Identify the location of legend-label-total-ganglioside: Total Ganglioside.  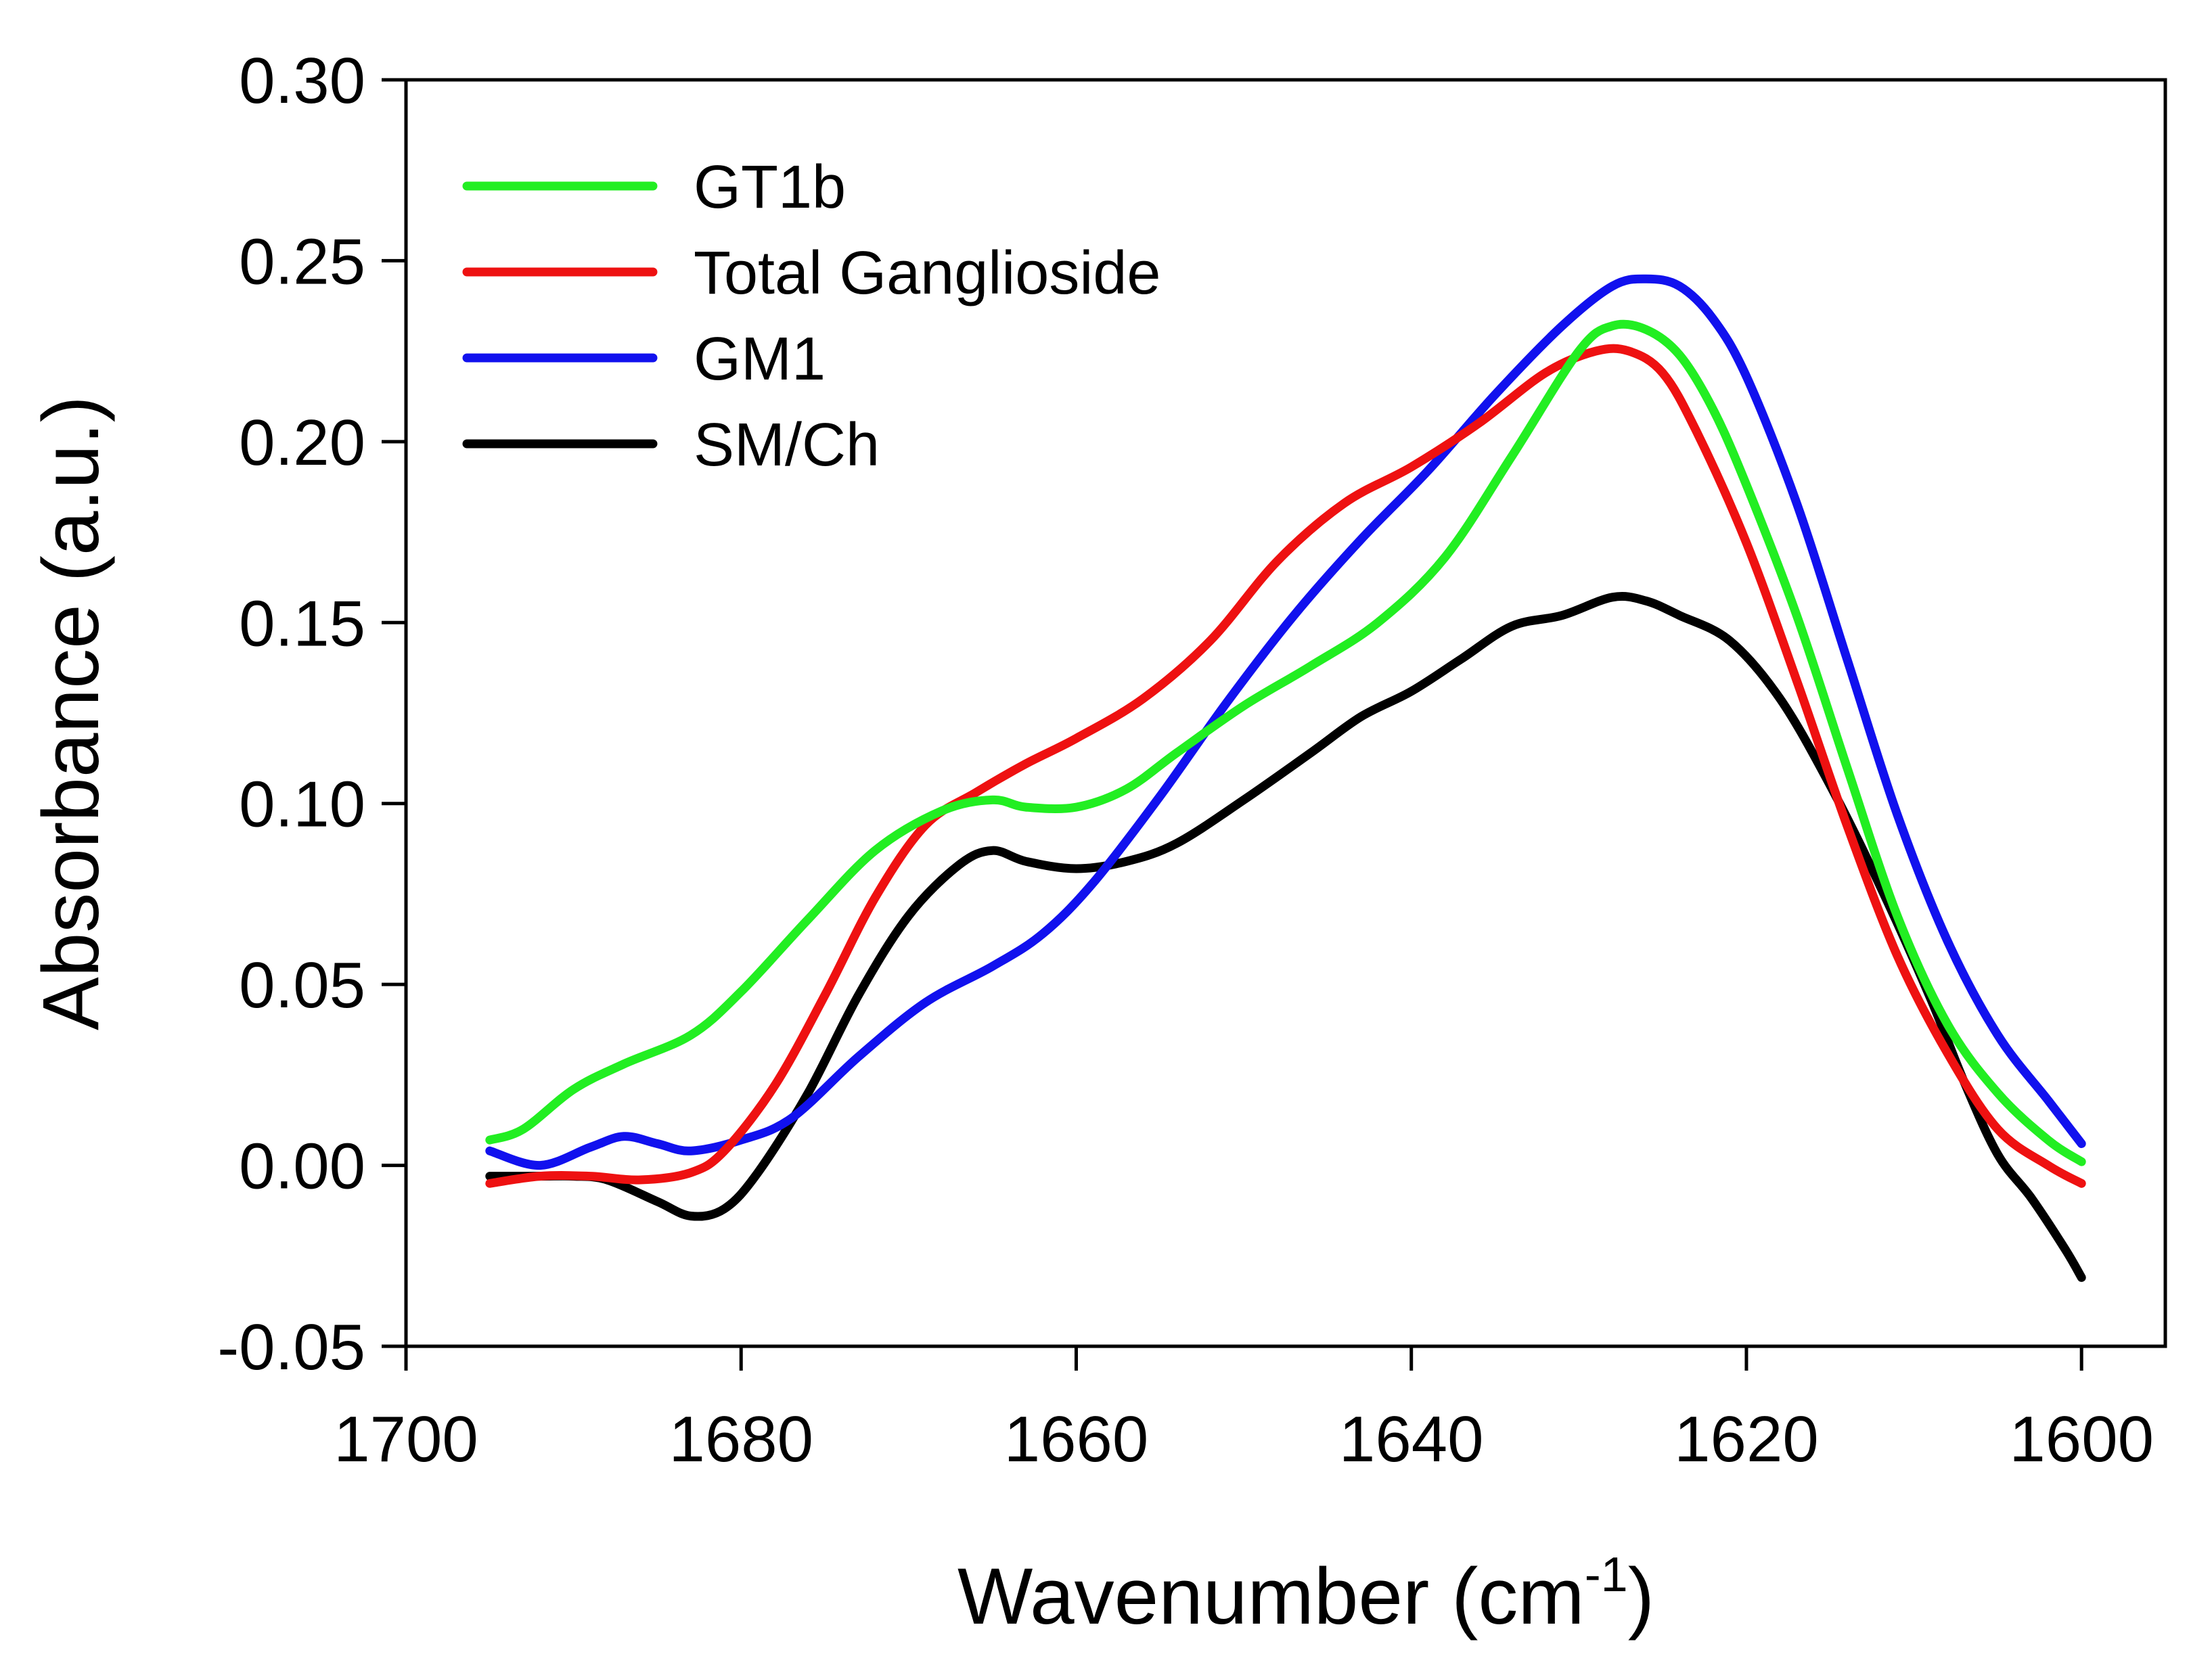
(927, 273).